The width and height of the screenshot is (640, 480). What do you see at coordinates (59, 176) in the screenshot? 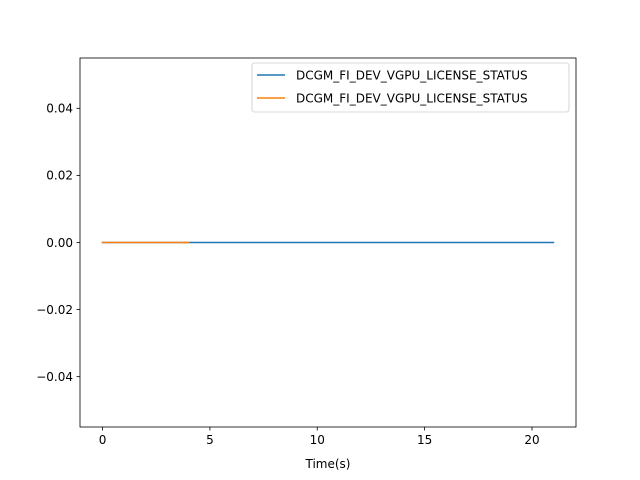
I see `y-tick-label: 0.02` at bounding box center [59, 176].